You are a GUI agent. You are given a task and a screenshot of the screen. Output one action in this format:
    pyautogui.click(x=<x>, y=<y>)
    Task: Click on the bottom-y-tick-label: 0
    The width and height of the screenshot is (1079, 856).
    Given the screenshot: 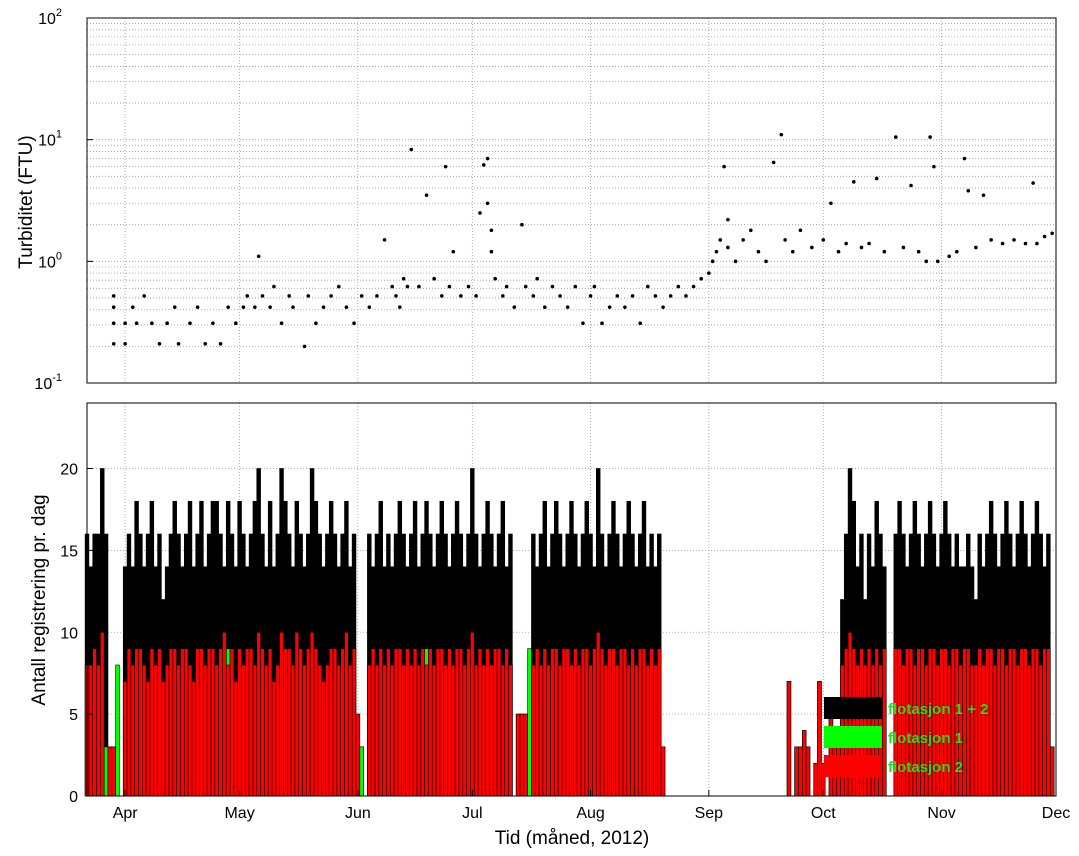 What is the action you would take?
    pyautogui.click(x=73, y=797)
    